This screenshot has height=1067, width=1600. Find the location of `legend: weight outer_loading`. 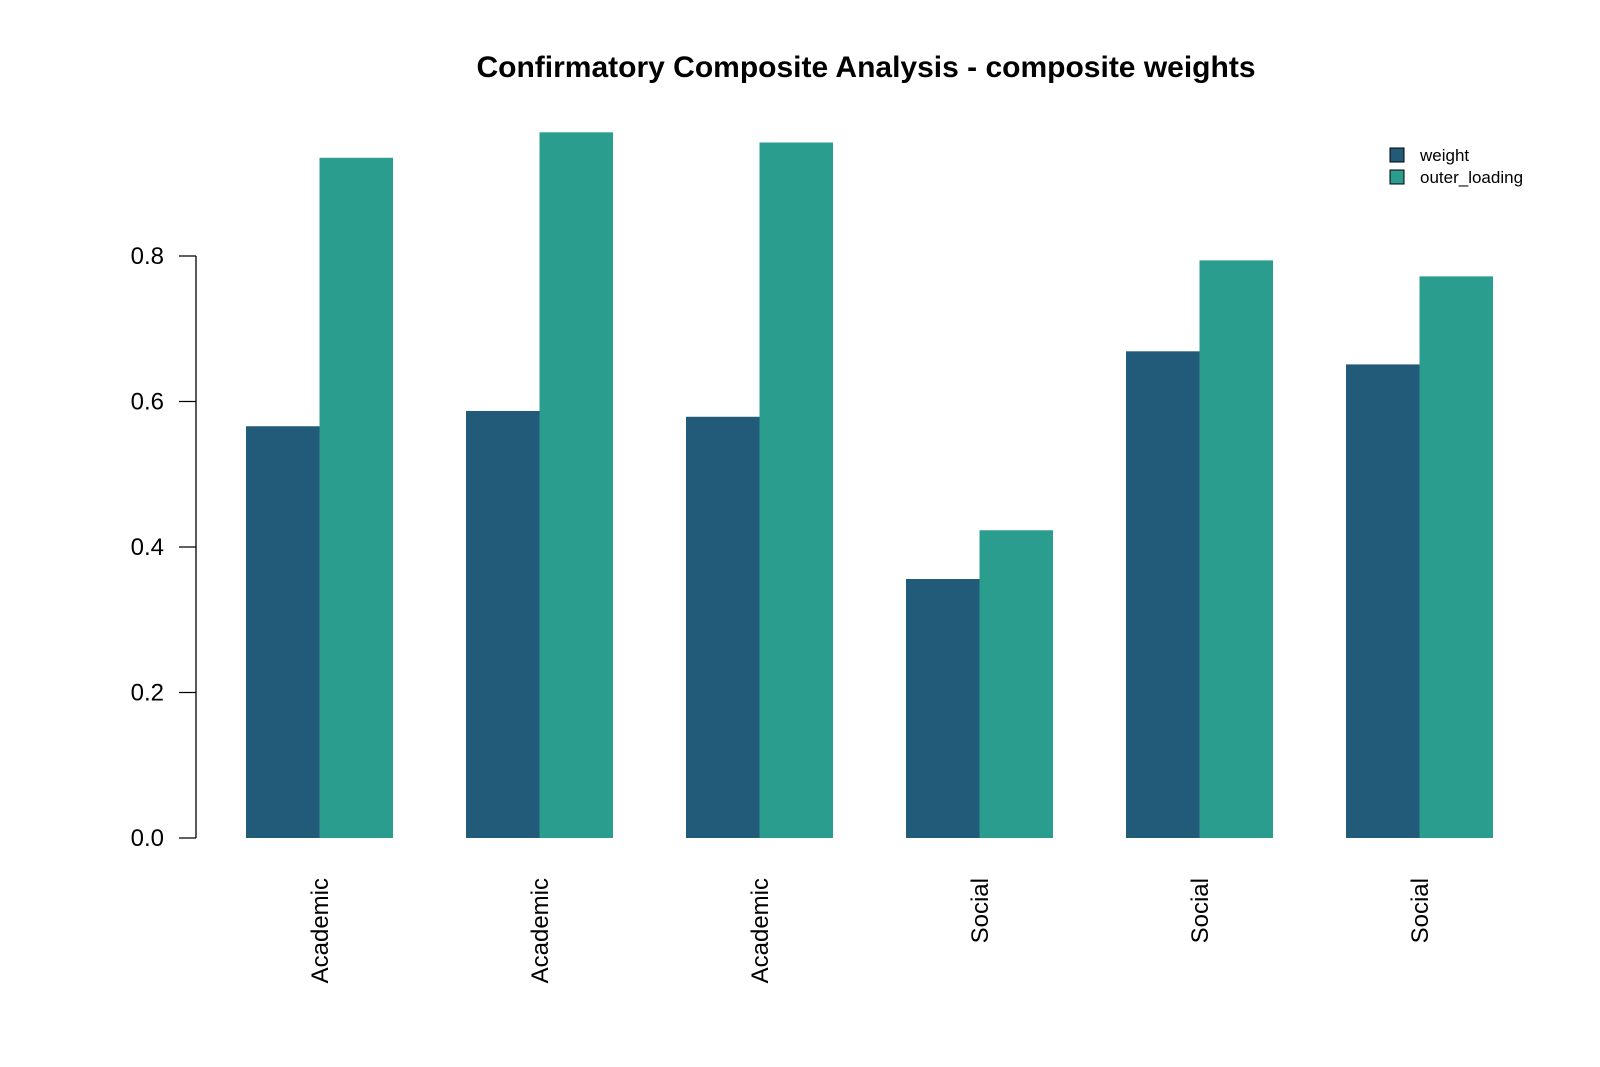

legend: weight outer_loading is located at coordinates (1456, 166).